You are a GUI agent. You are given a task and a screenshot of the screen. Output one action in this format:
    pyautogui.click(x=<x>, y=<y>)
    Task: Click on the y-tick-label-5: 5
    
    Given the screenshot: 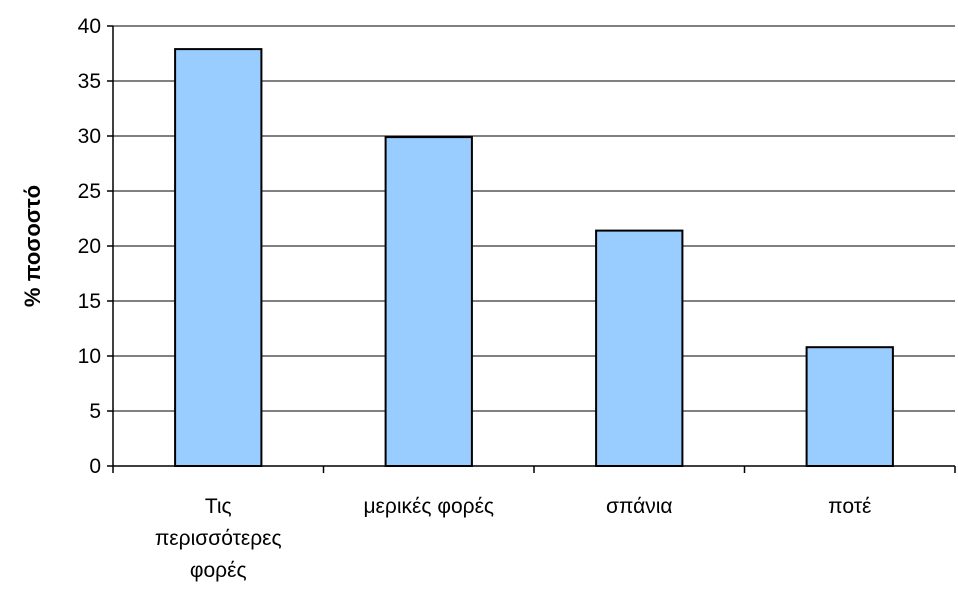 What is the action you would take?
    pyautogui.click(x=95, y=411)
    